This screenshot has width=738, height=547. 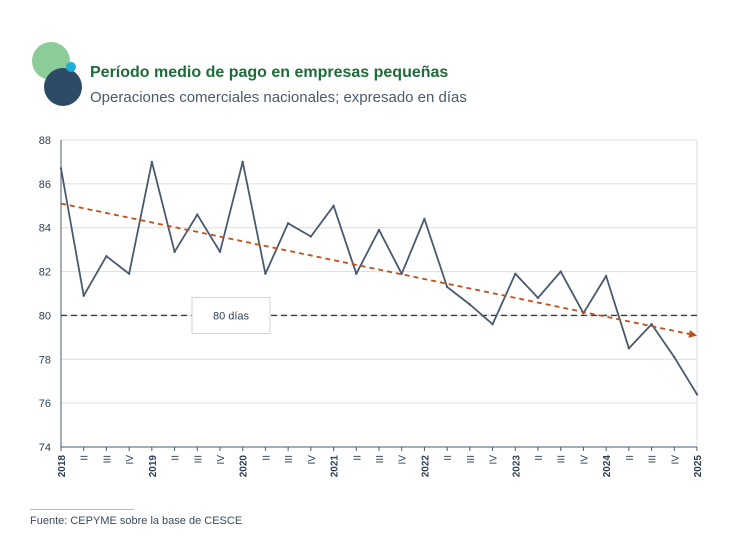 What do you see at coordinates (45, 141) in the screenshot?
I see `y-tick-label: 88` at bounding box center [45, 141].